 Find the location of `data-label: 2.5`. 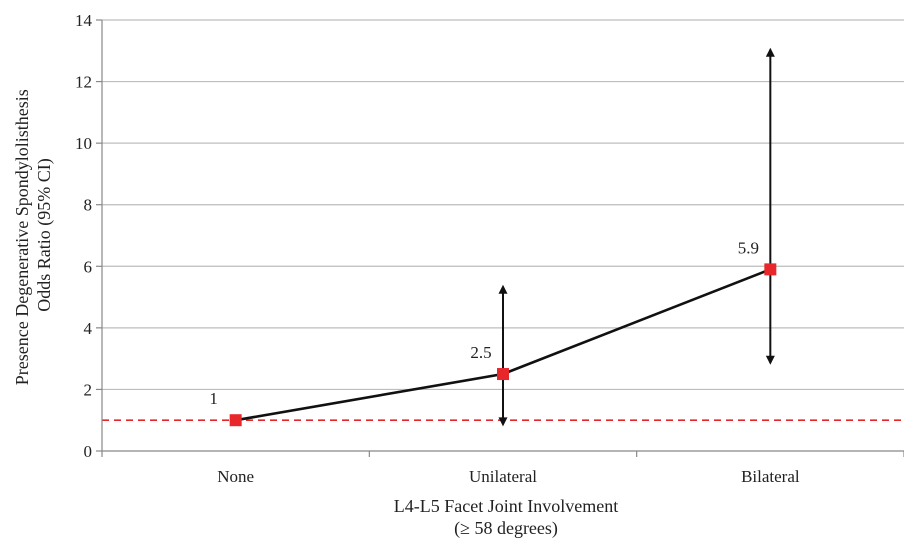

data-label: 2.5 is located at coordinates (480, 352).